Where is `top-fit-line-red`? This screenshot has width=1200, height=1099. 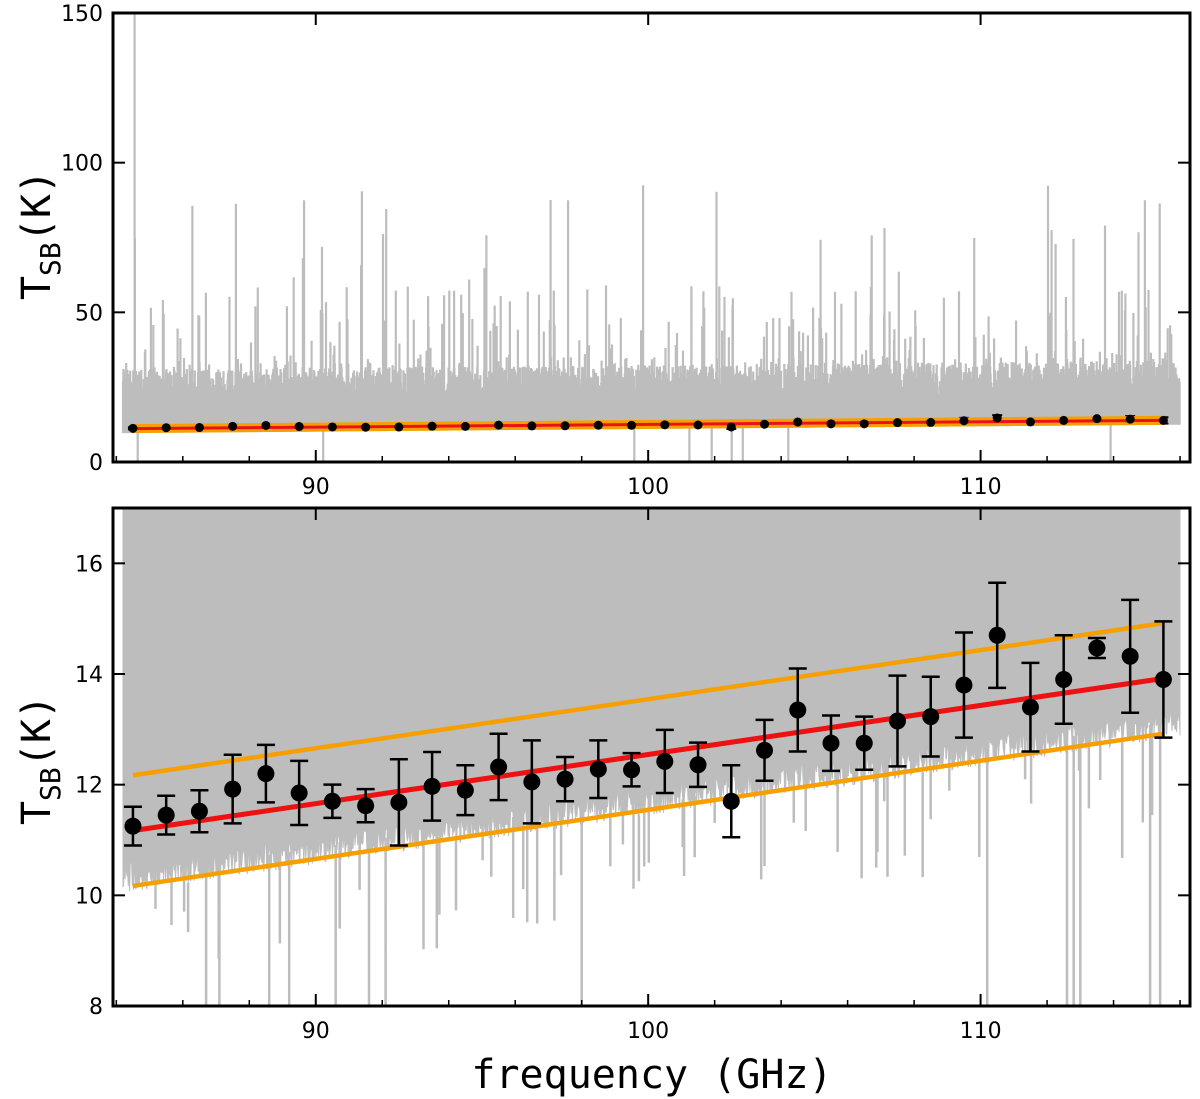 top-fit-line-red is located at coordinates (648, 424).